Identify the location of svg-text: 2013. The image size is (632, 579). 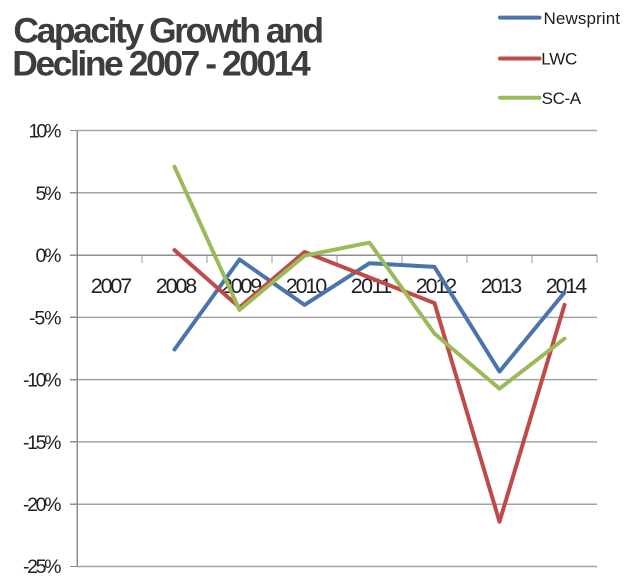
(501, 286).